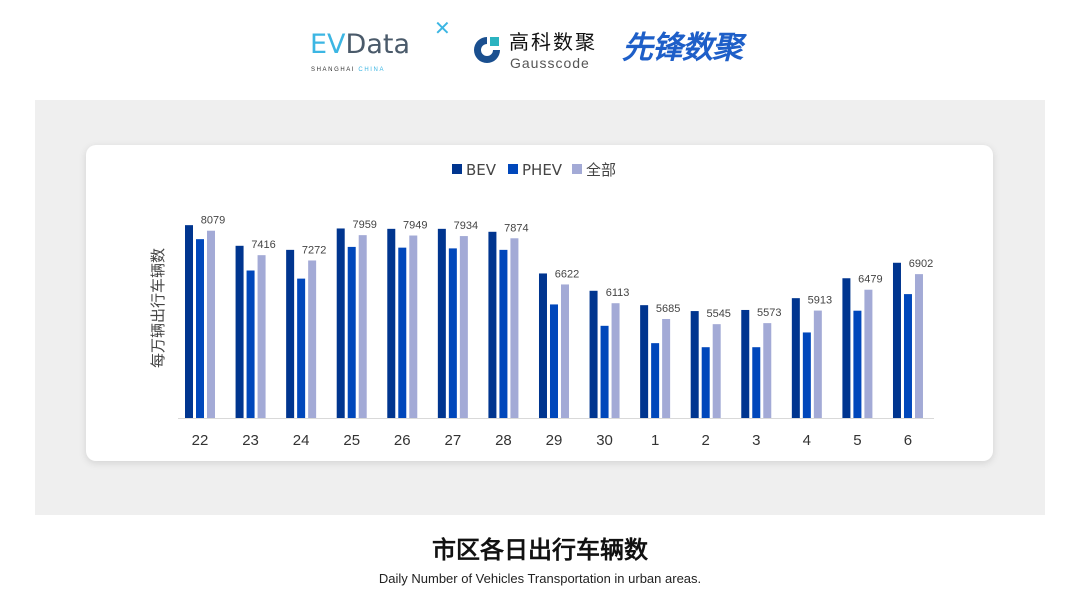 This screenshot has height=608, width=1080. I want to click on x-tick-label: 24, so click(301, 440).